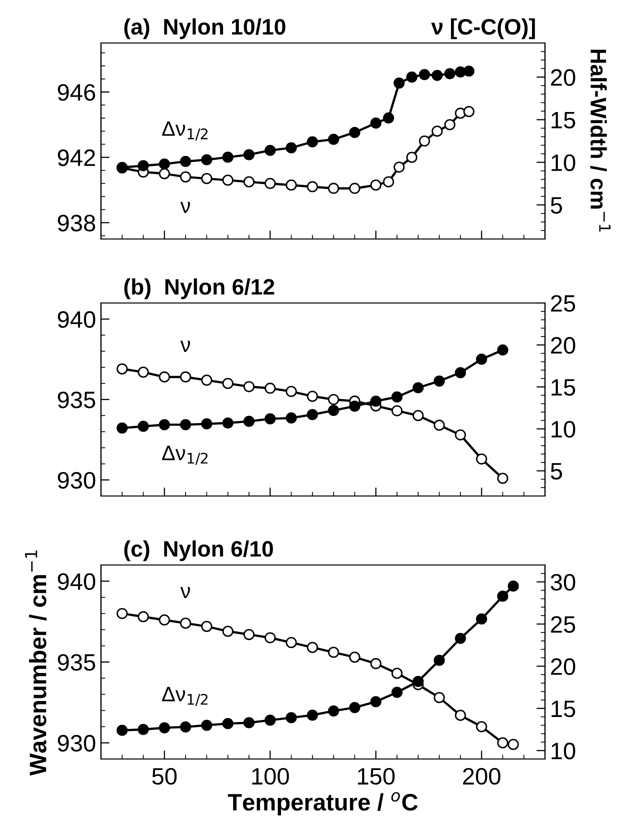 Image resolution: width=625 pixels, height=822 pixels. Describe the element at coordinates (205, 29) in the screenshot. I see `chart-title: (a) Nylon 10/10` at that location.